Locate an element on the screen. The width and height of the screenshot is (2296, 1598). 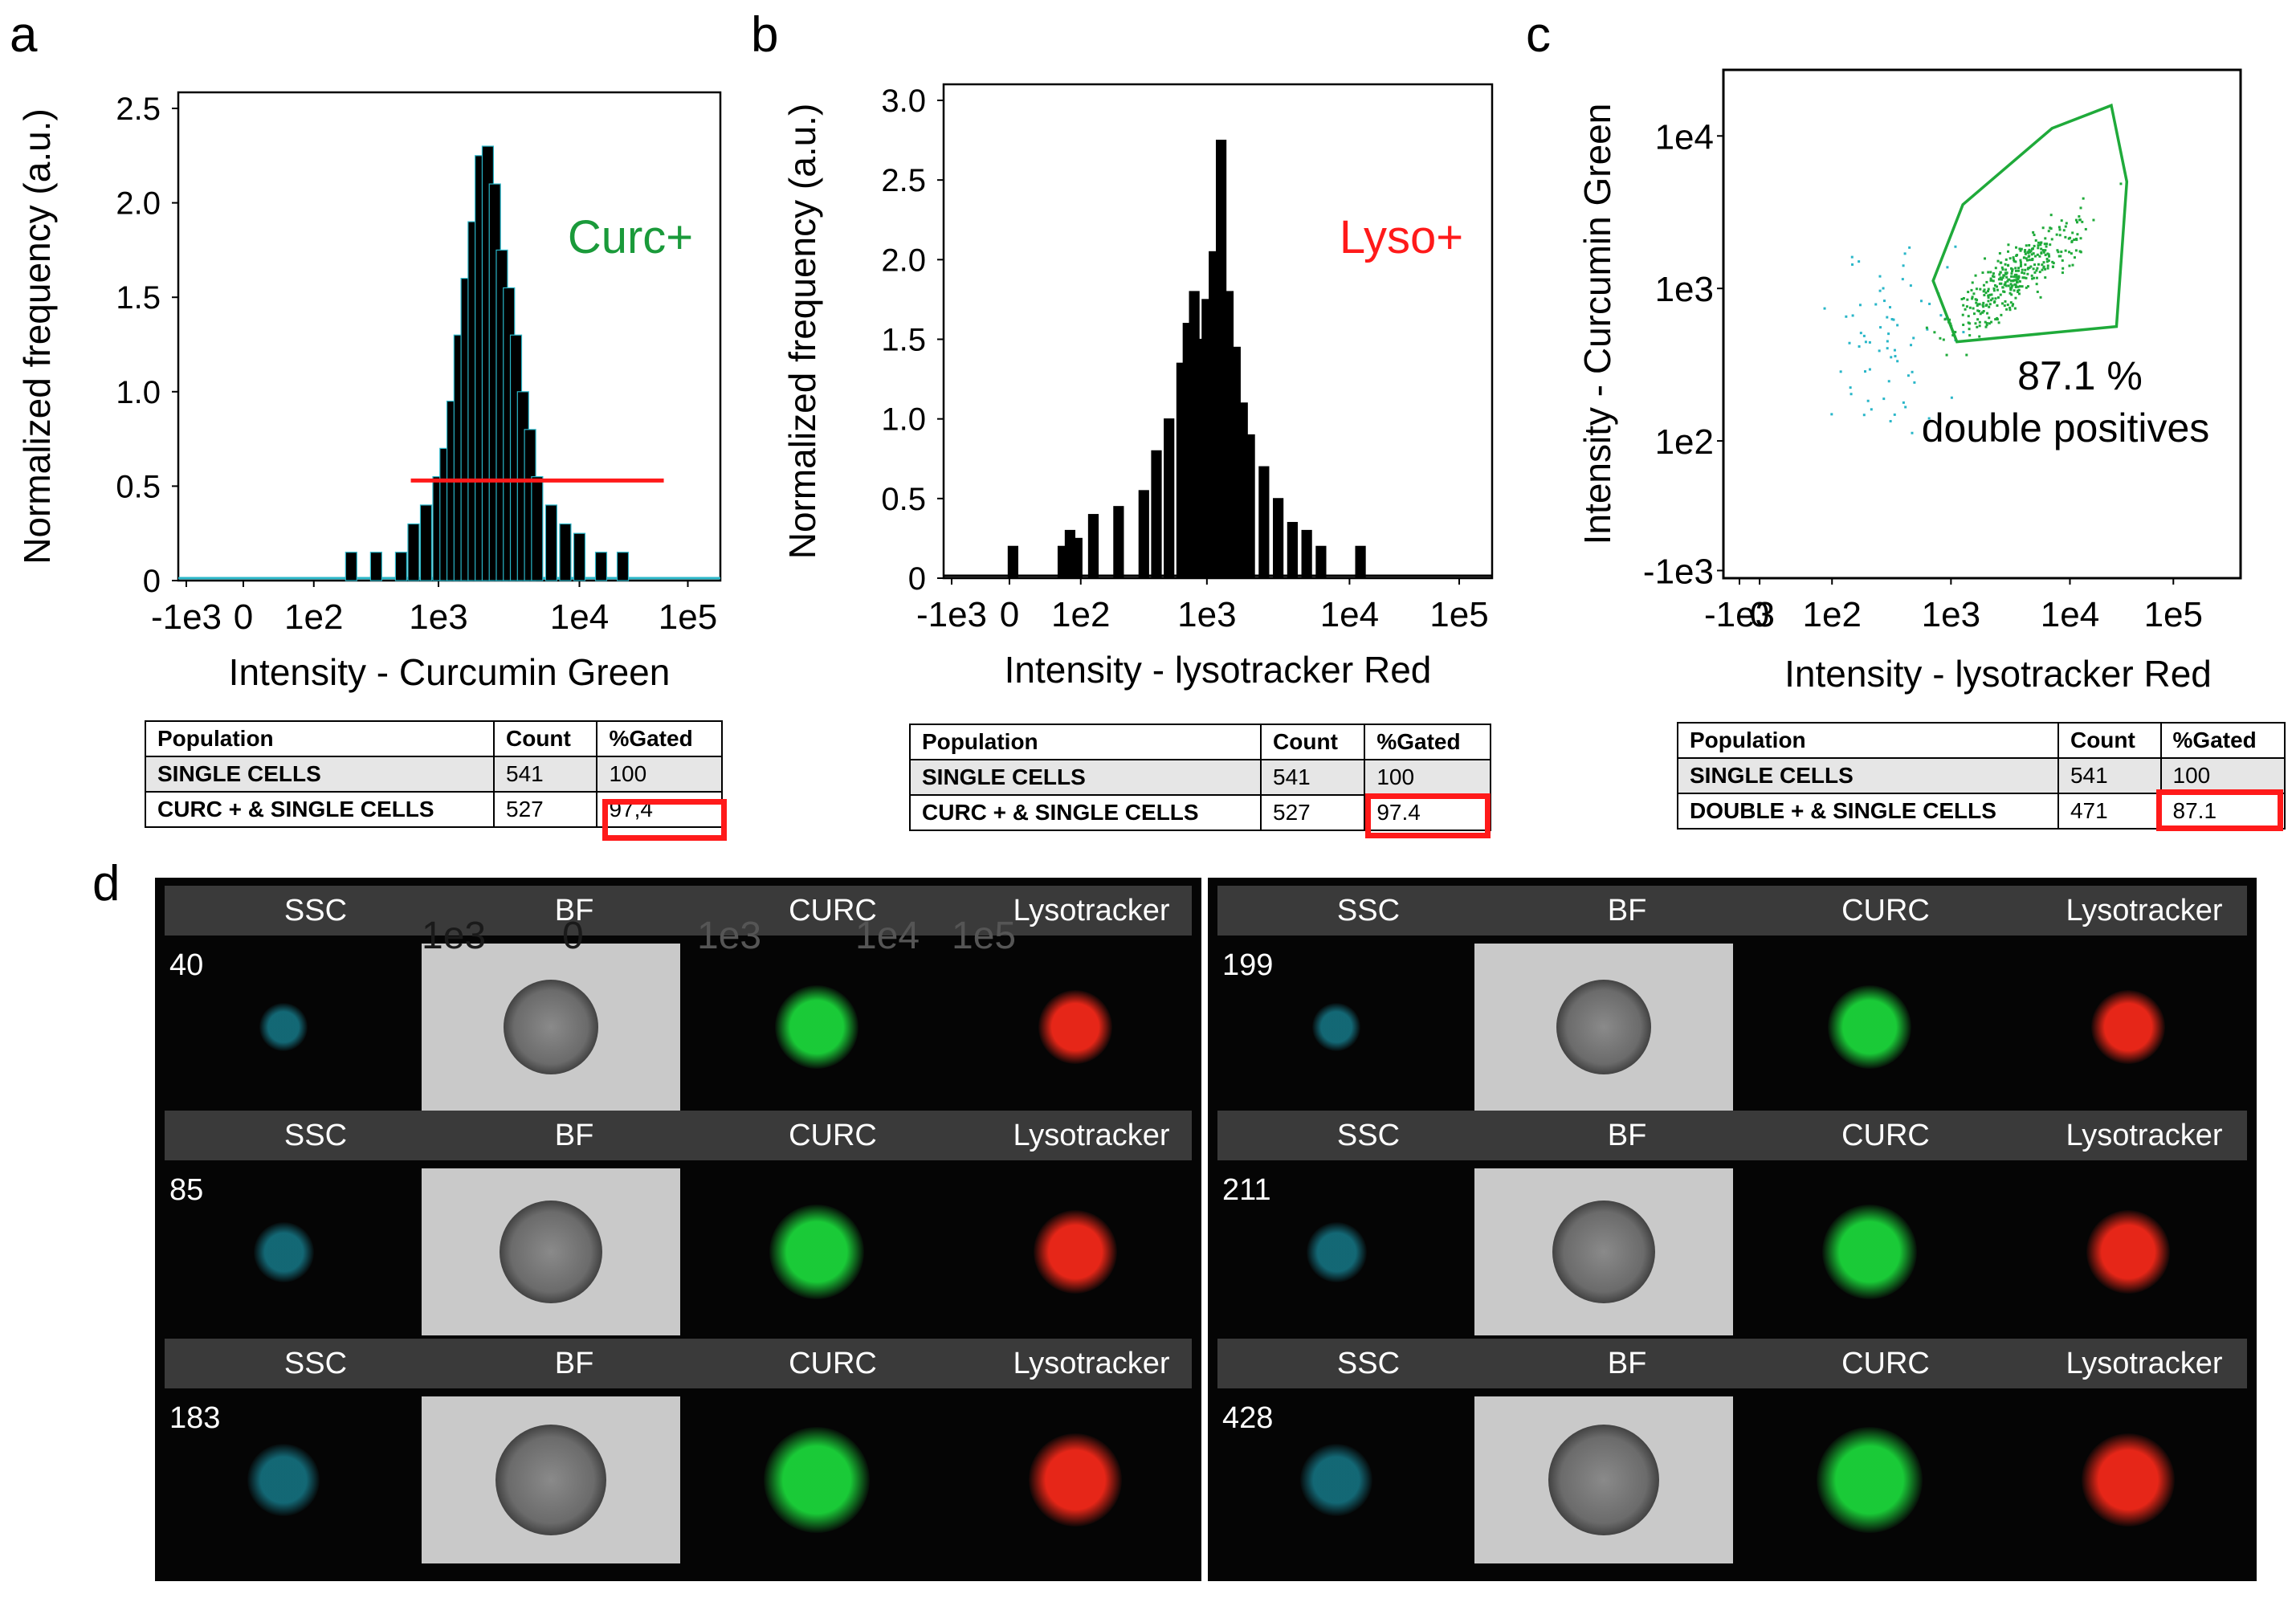
gallery-row: SSC BF CURC Lysotracker 428 is located at coordinates (1732, 1451).